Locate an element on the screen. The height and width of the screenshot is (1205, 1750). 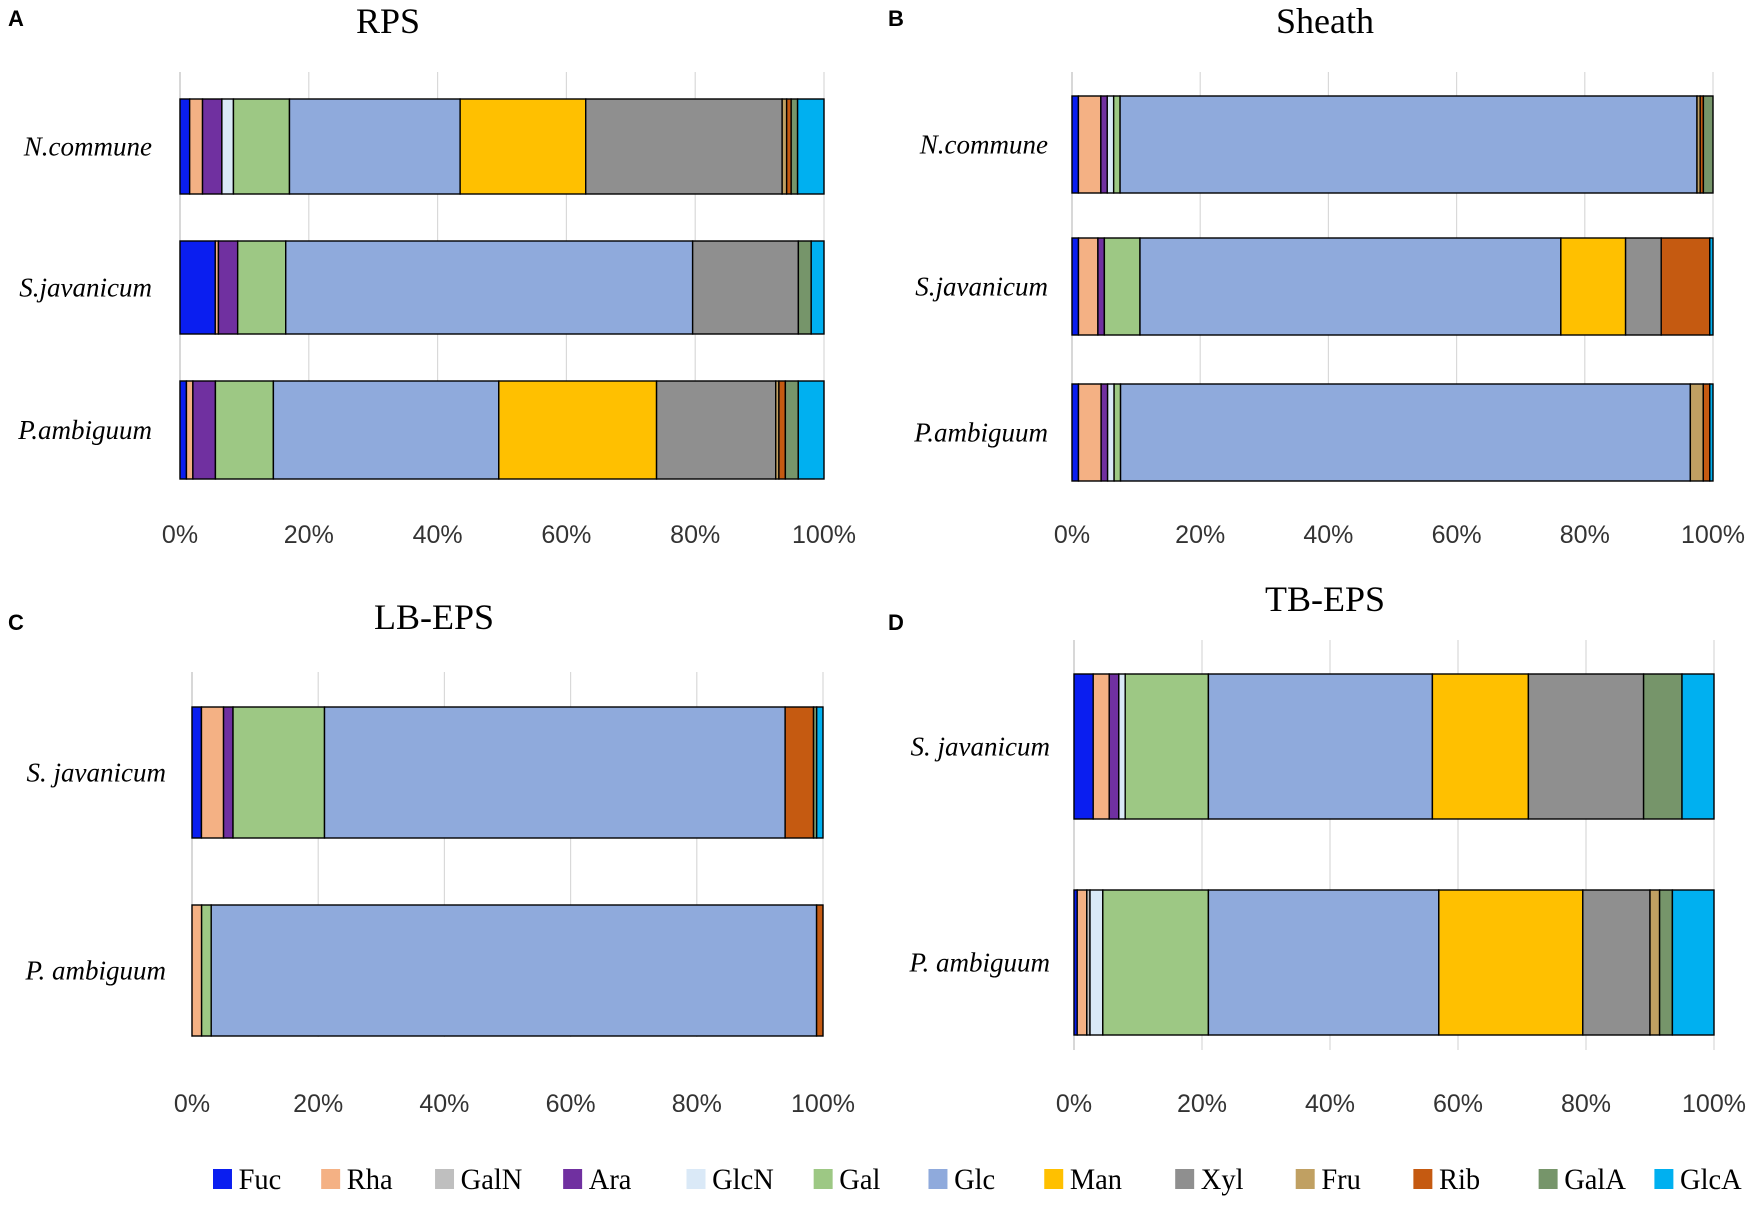
legend-swatch-glc is located at coordinates (938, 1179).